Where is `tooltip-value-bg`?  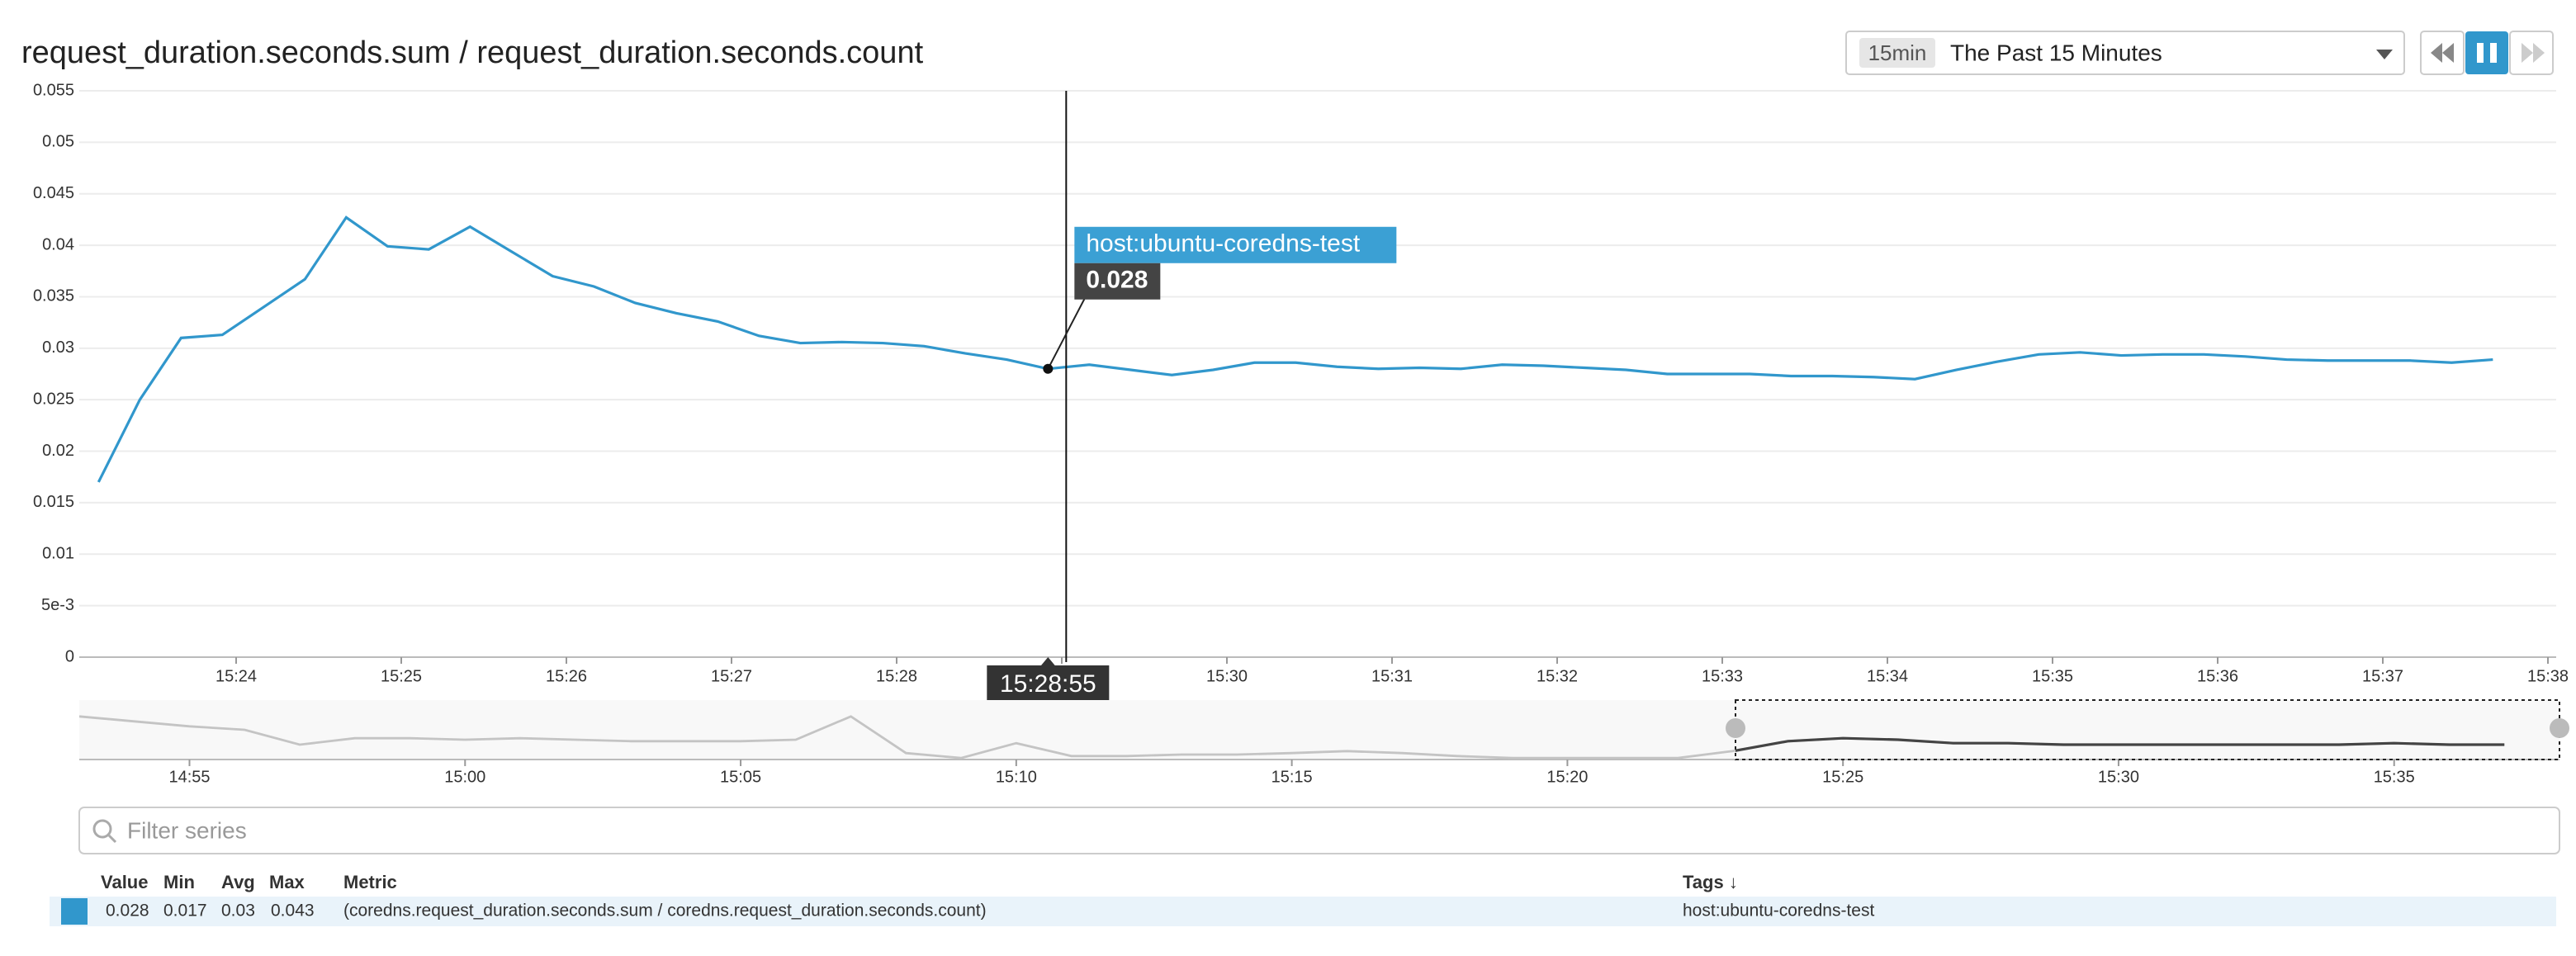 tooltip-value-bg is located at coordinates (1117, 281).